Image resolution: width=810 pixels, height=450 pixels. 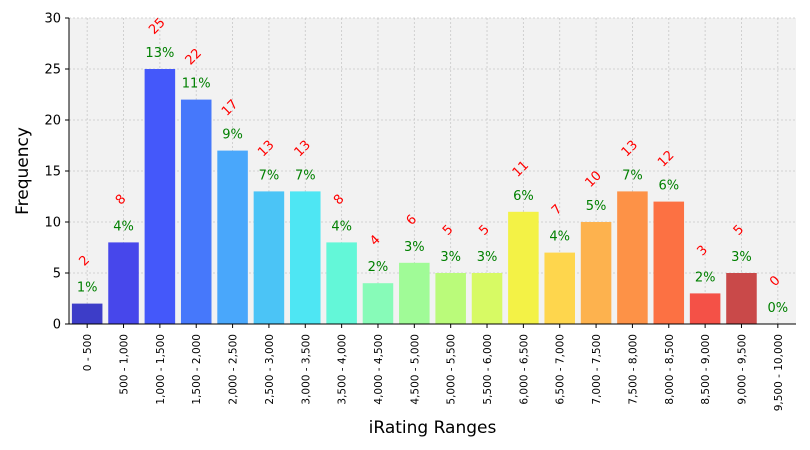 I want to click on x-tick-label: 2,500 - 3,000, so click(x=270, y=369).